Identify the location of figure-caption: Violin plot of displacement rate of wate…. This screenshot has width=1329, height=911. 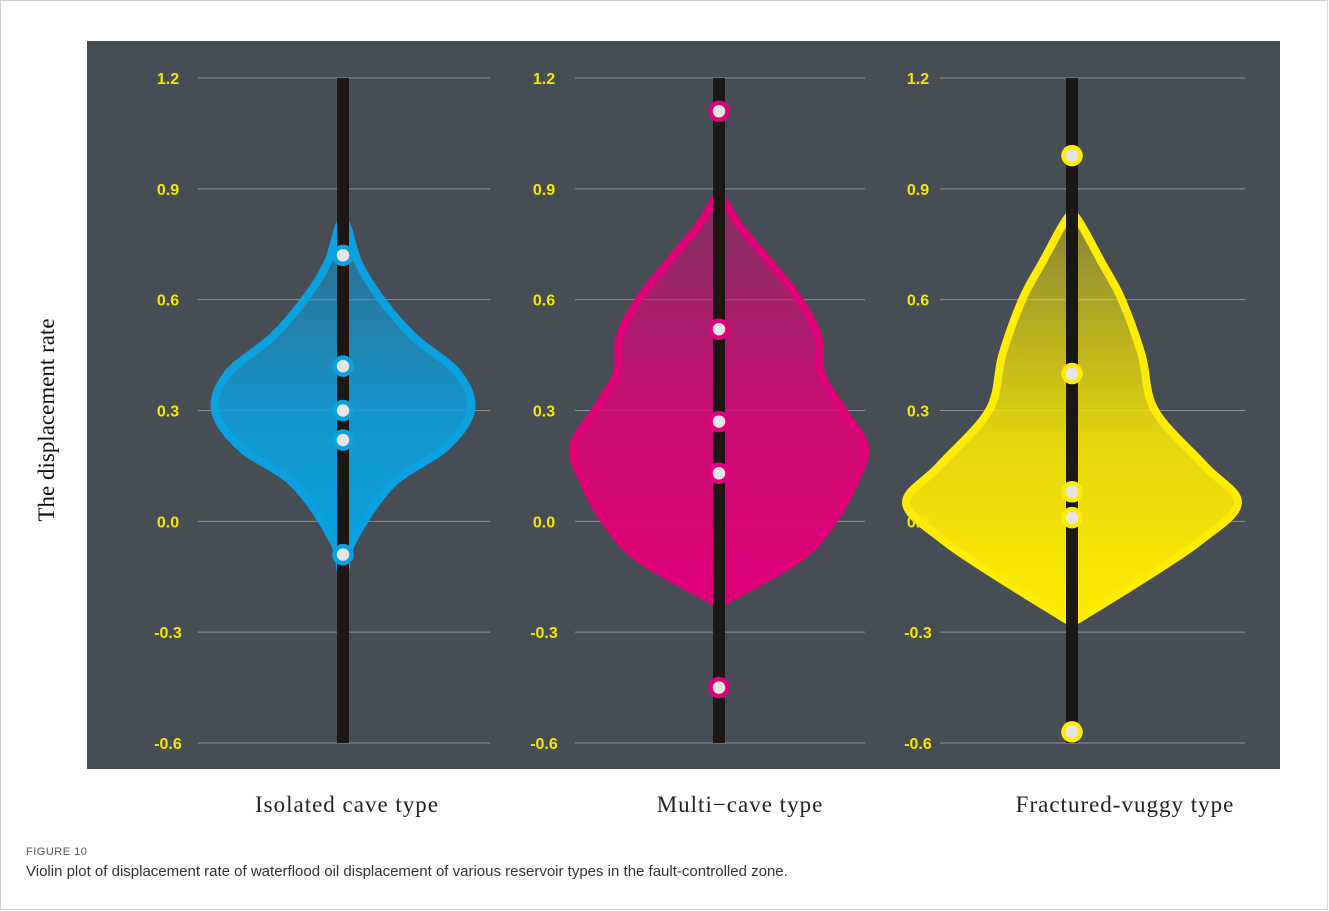
(407, 871).